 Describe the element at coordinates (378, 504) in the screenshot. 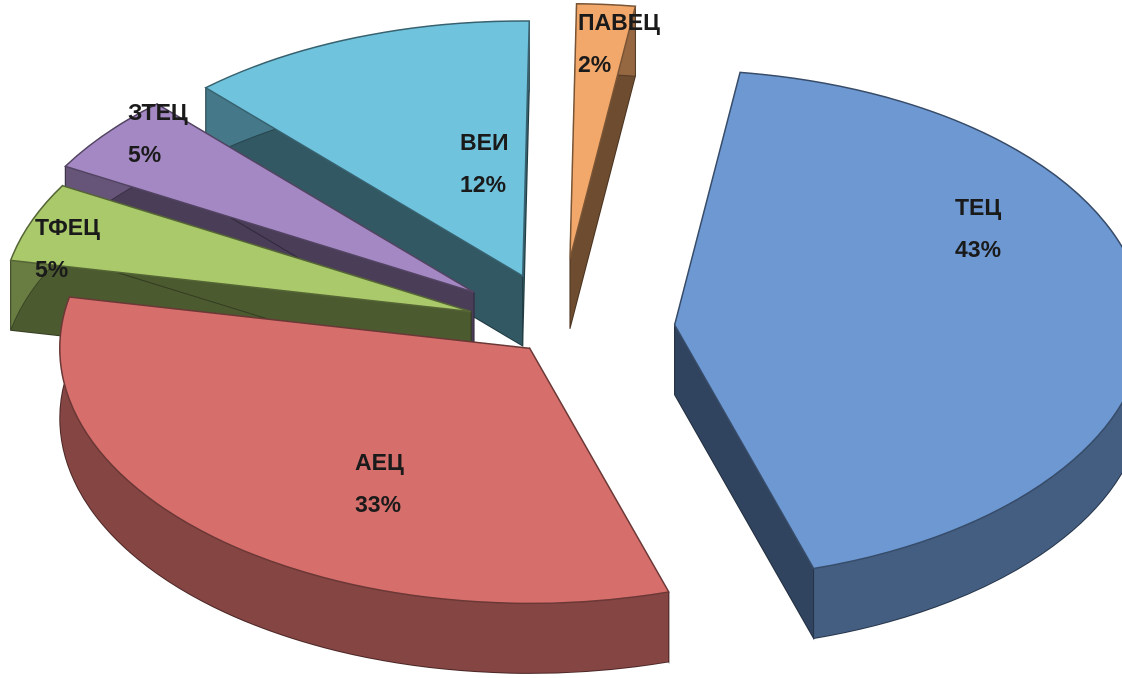

I see `slice-value-label-2: 33%` at that location.